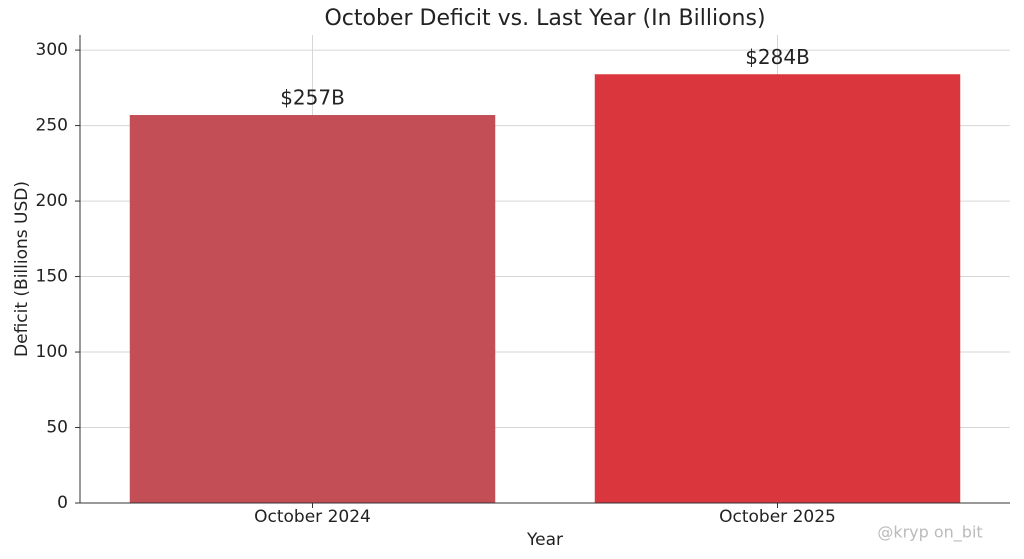 The image size is (1024, 559). I want to click on value-label: $284B, so click(777, 57).